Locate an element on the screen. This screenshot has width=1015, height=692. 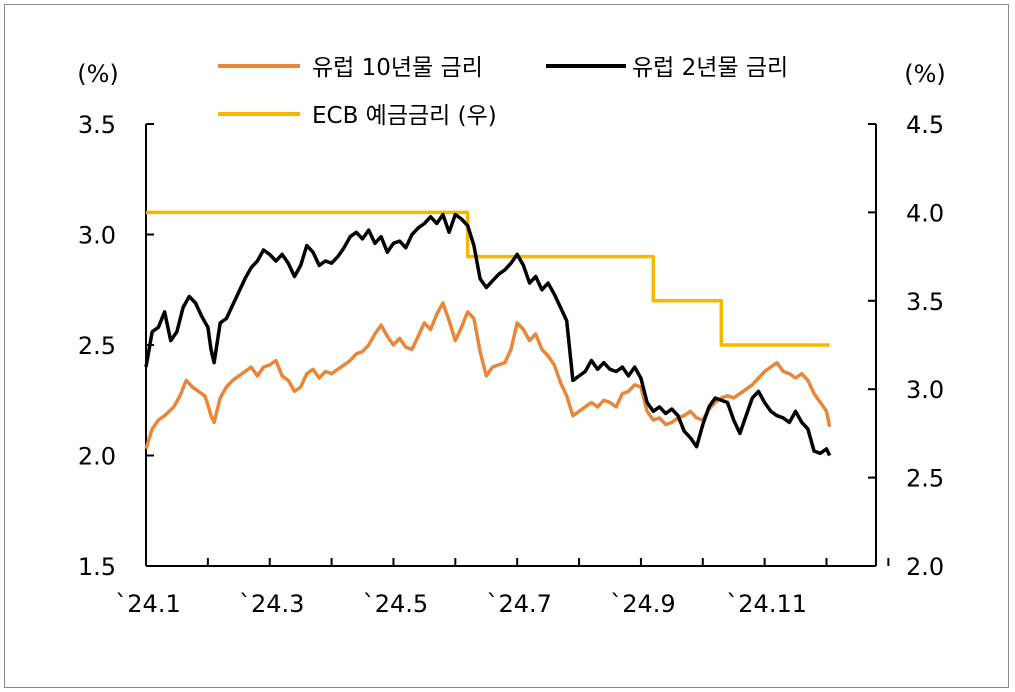
left-unit-label: (%) is located at coordinates (98, 74).